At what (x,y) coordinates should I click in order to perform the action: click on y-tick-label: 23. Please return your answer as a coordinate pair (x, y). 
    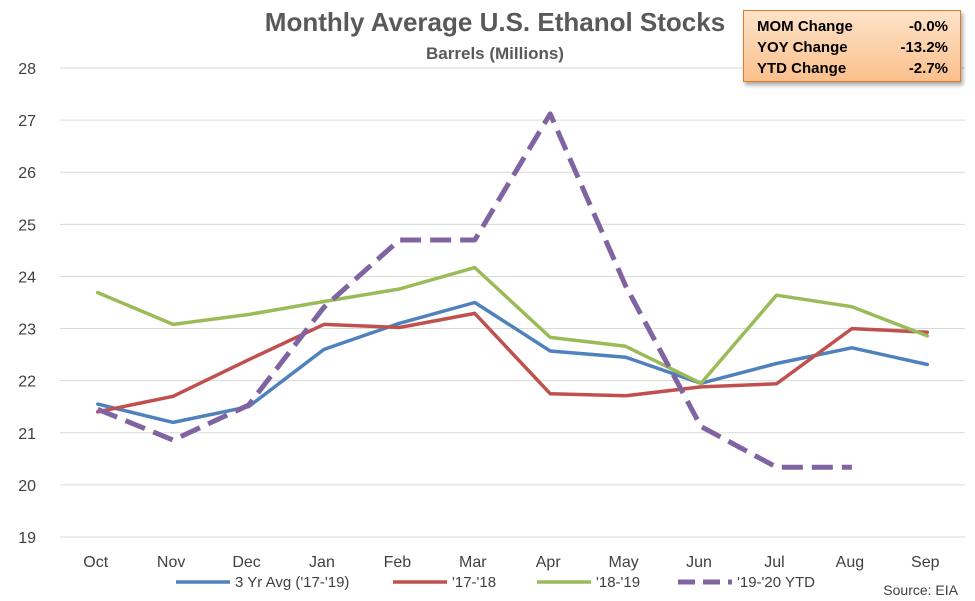
    Looking at the image, I should click on (27, 330).